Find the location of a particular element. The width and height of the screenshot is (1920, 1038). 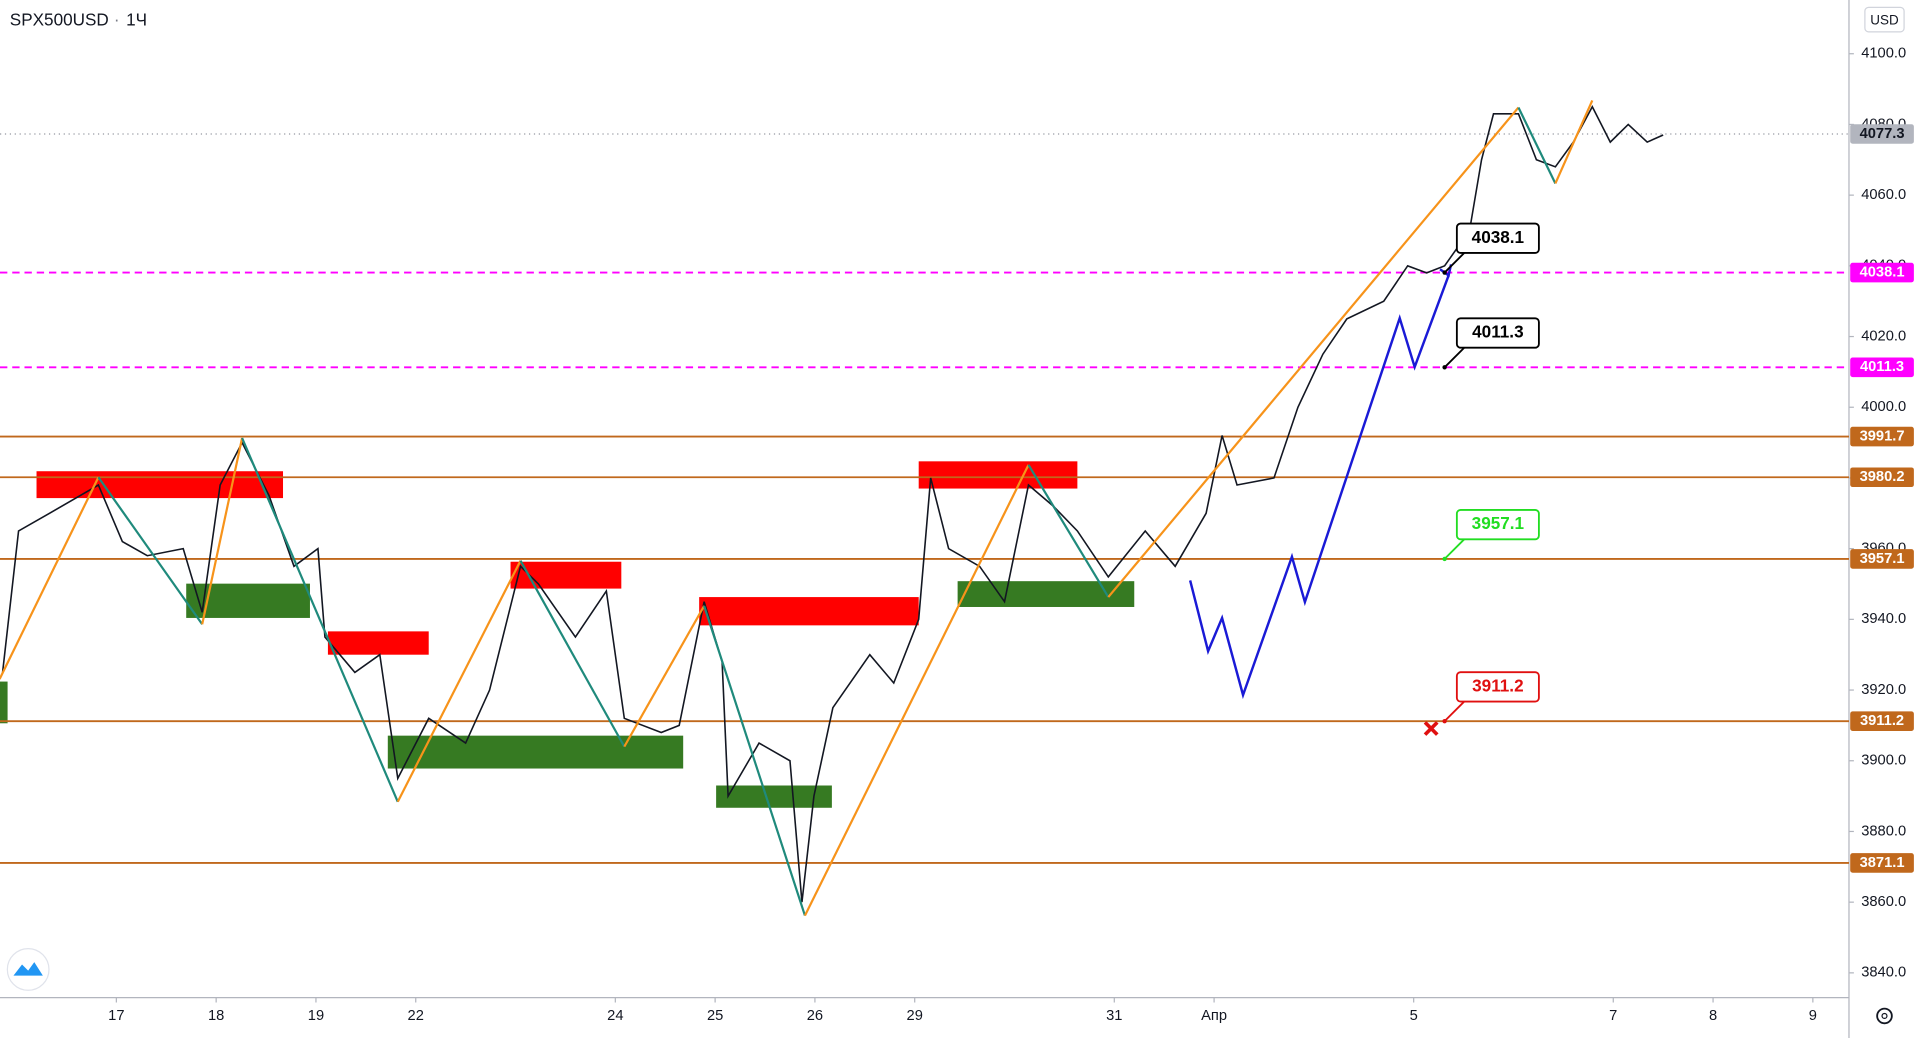

x-tick-label: 22 is located at coordinates (416, 1016).